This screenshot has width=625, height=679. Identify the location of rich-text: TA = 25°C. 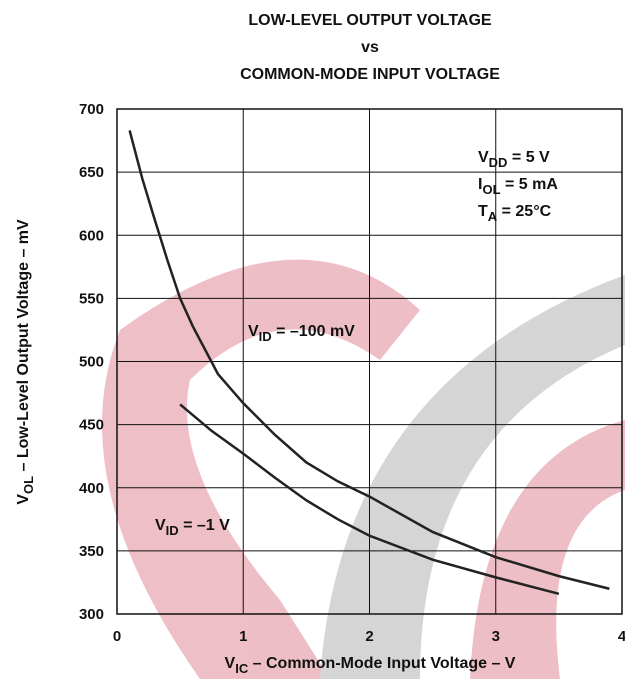
(515, 213).